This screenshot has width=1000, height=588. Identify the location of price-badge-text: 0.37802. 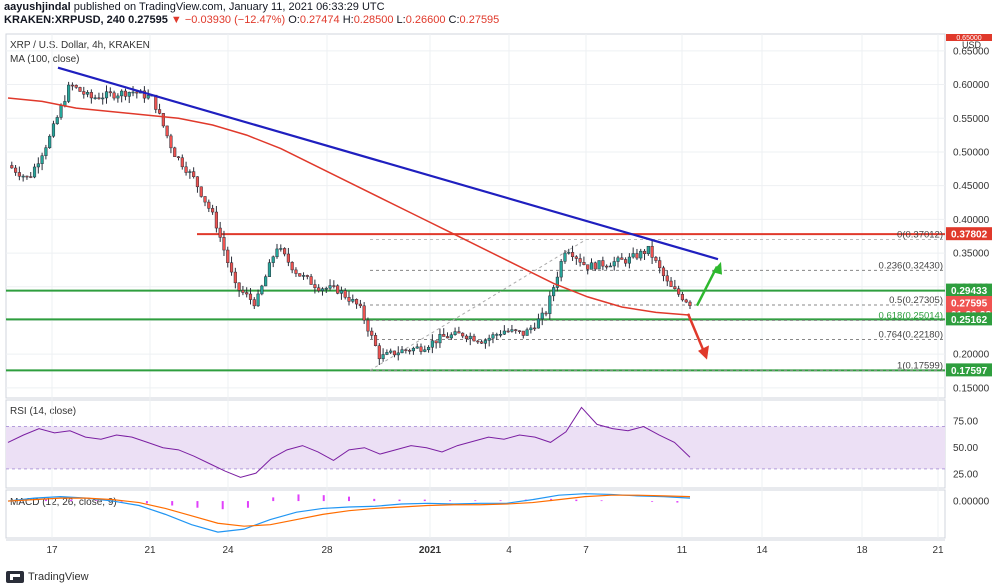
(969, 235).